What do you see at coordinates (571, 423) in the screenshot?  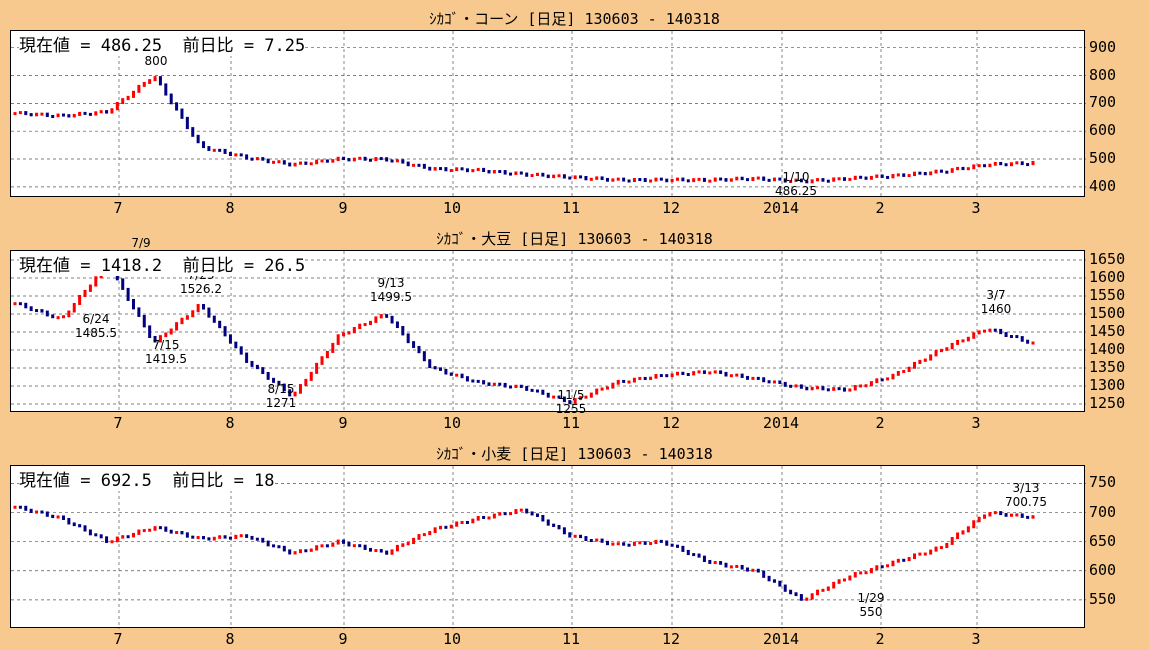 I see `x-tick-label: 11` at bounding box center [571, 423].